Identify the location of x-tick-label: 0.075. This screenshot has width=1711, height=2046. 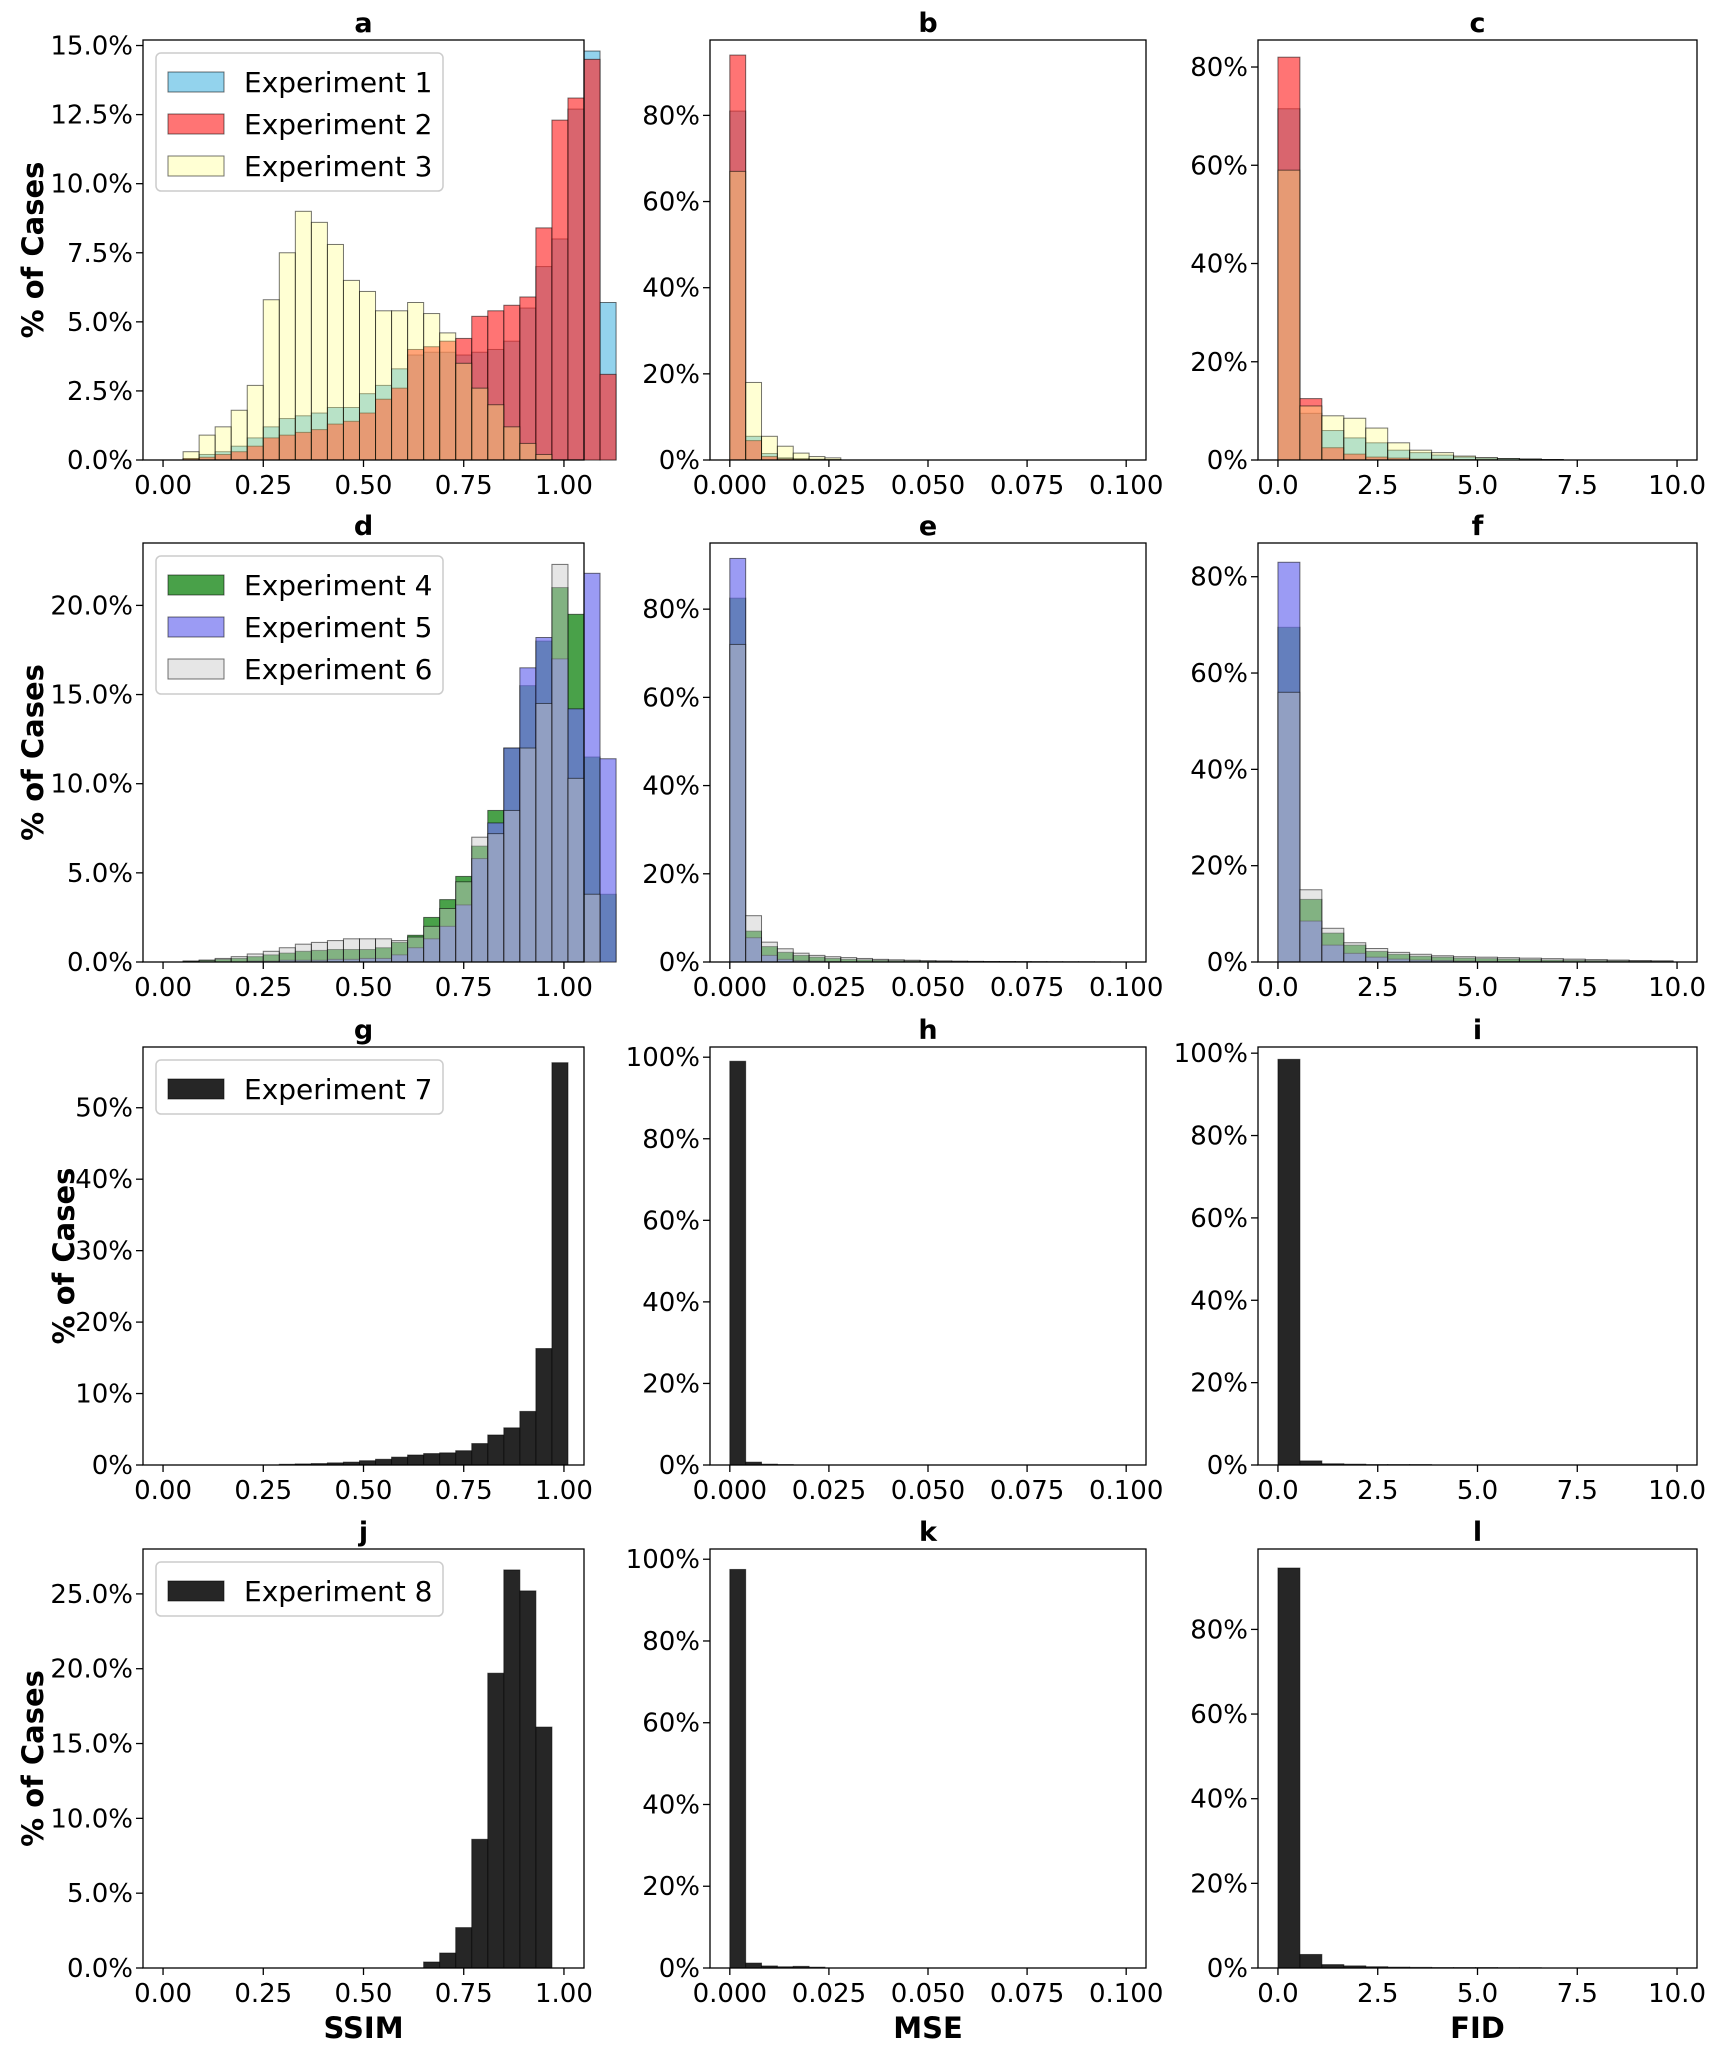
(1027, 1491).